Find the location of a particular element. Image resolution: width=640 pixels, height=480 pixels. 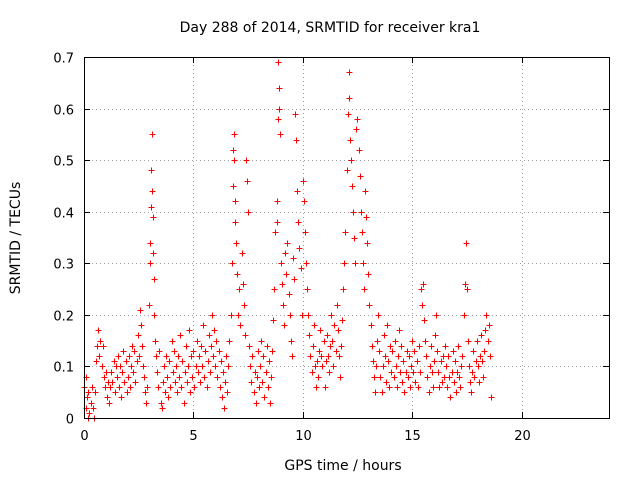

x-tick-label: 15 is located at coordinates (412, 436).